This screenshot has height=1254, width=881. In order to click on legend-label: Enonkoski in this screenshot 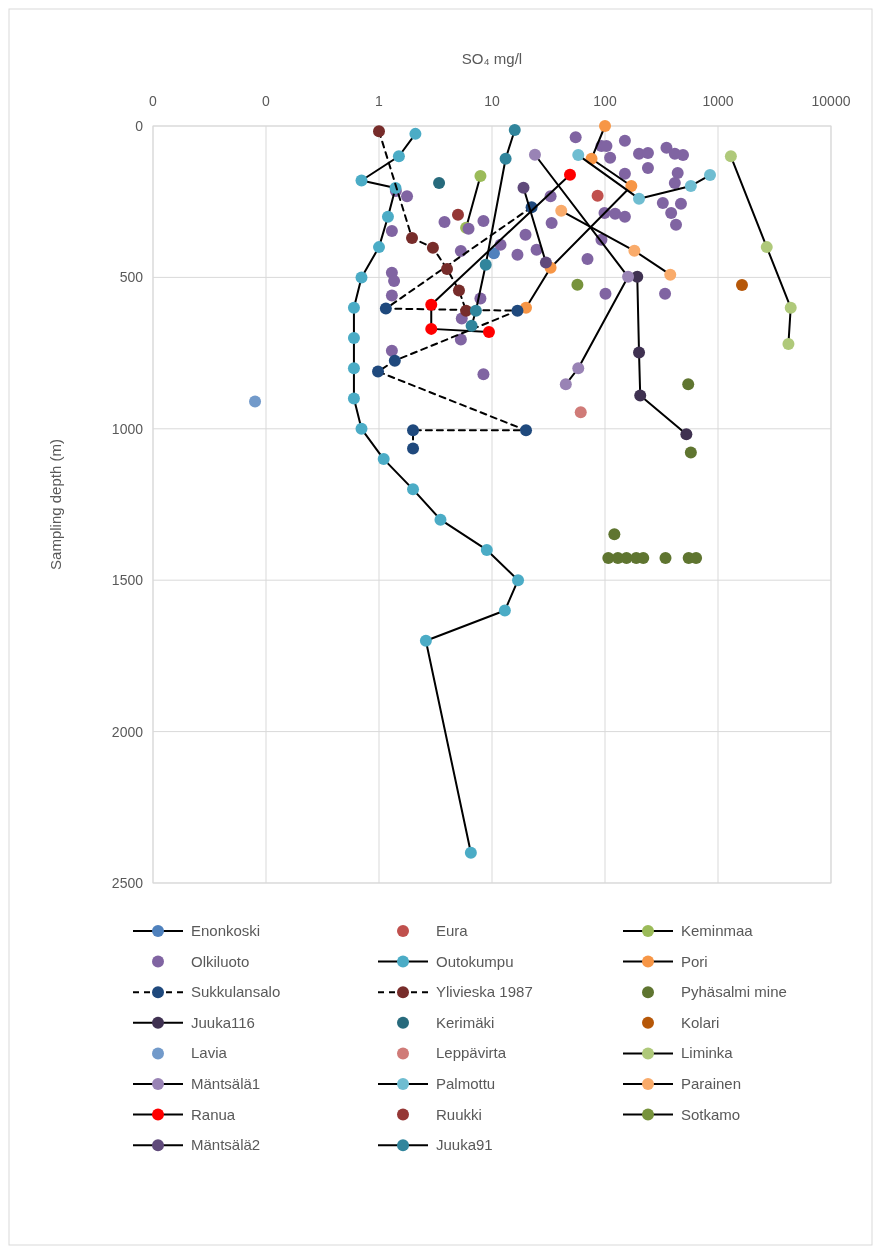, I will do `click(226, 930)`.